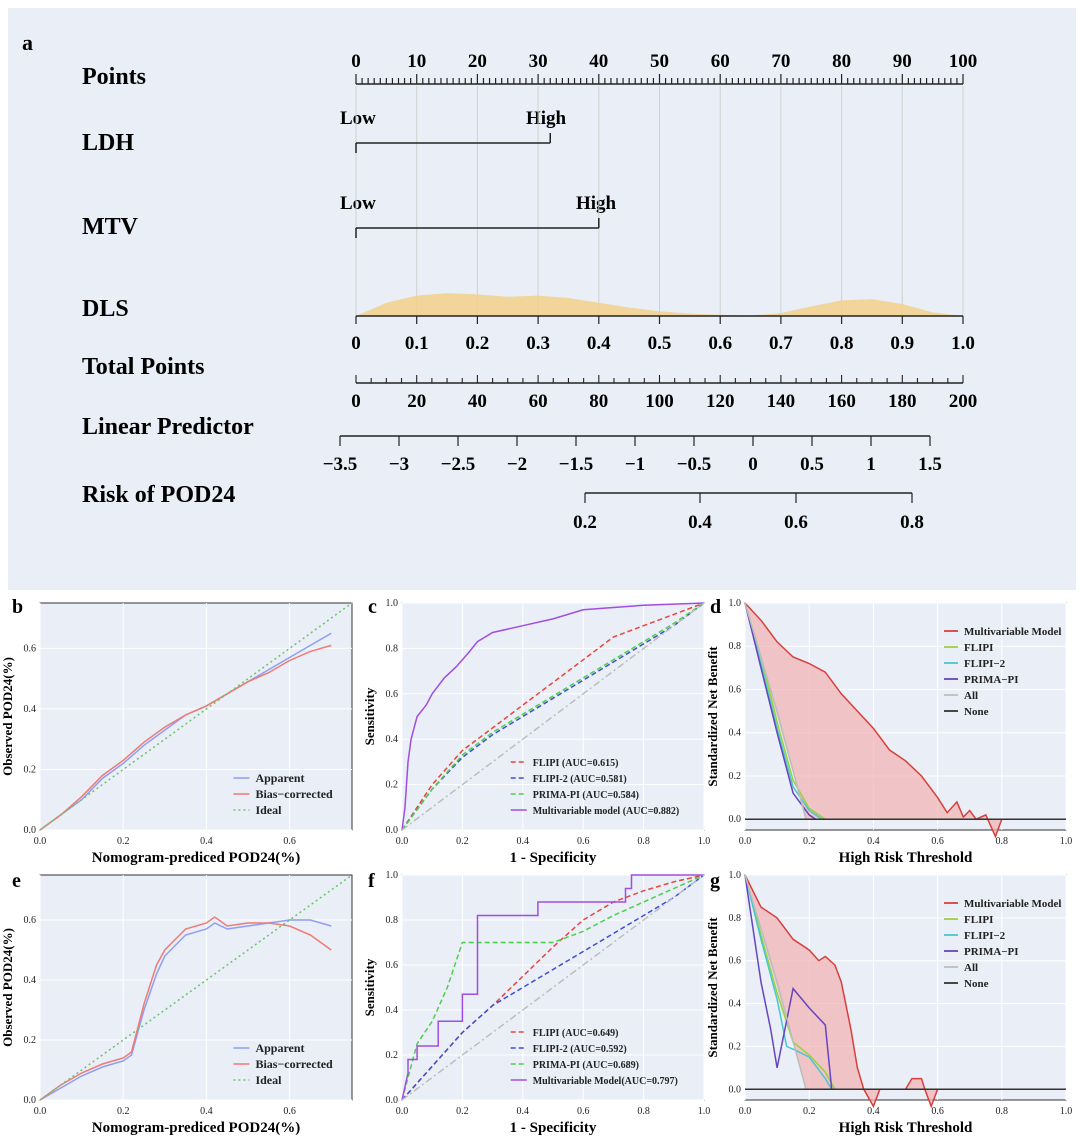 The image size is (1080, 1144). I want to click on points-tick-label: 0, so click(356, 61).